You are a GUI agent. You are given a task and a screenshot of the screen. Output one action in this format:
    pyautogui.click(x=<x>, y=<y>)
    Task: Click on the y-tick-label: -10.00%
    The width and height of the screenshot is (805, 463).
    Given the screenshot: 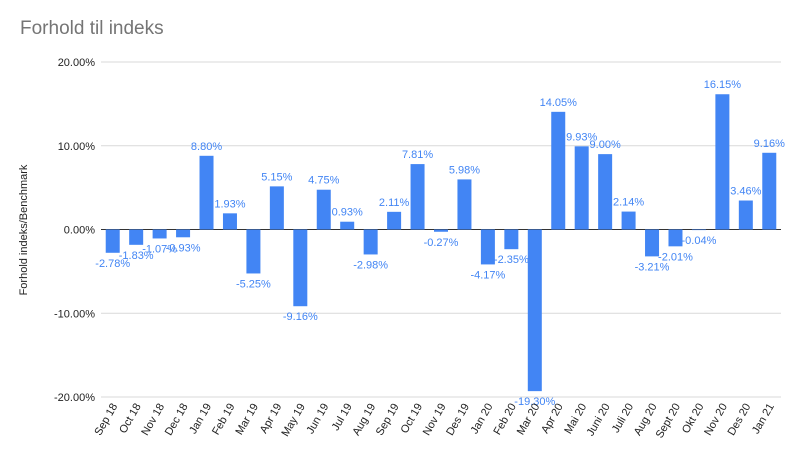 What is the action you would take?
    pyautogui.click(x=74, y=314)
    